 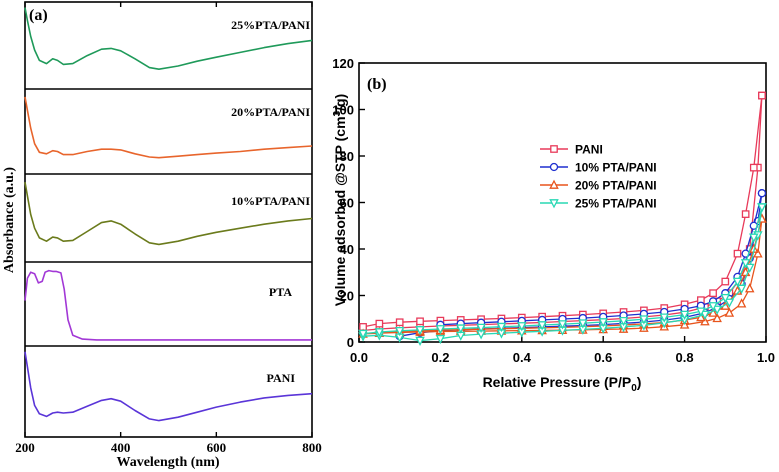 What do you see at coordinates (350, 342) in the screenshot?
I see `panel-b-y-tick-label: 0` at bounding box center [350, 342].